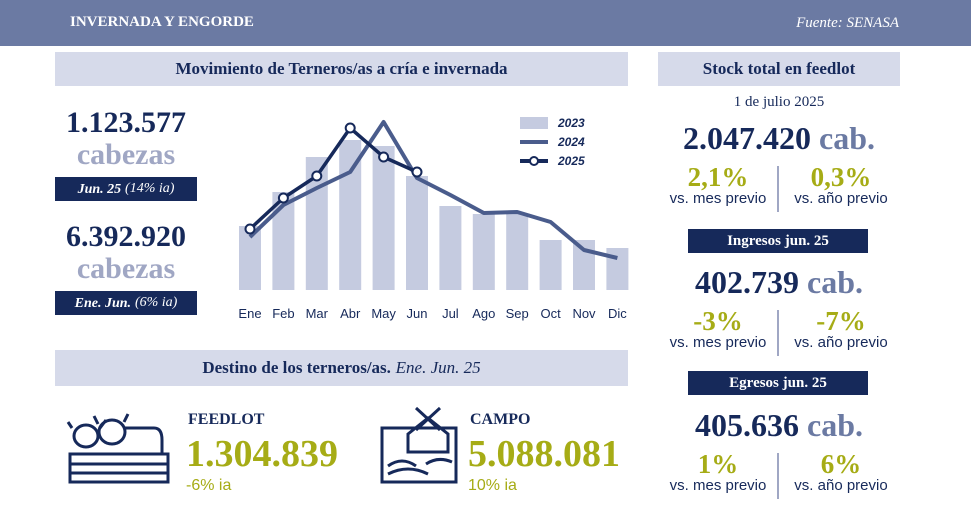 This screenshot has width=971, height=514. What do you see at coordinates (296, 367) in the screenshot?
I see `destino-title: Destino de los terneros/as.` at bounding box center [296, 367].